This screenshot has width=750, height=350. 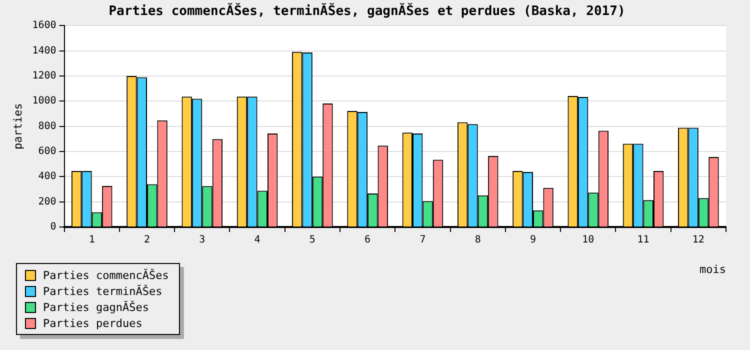 I want to click on x-tick-label: 4, so click(x=257, y=240).